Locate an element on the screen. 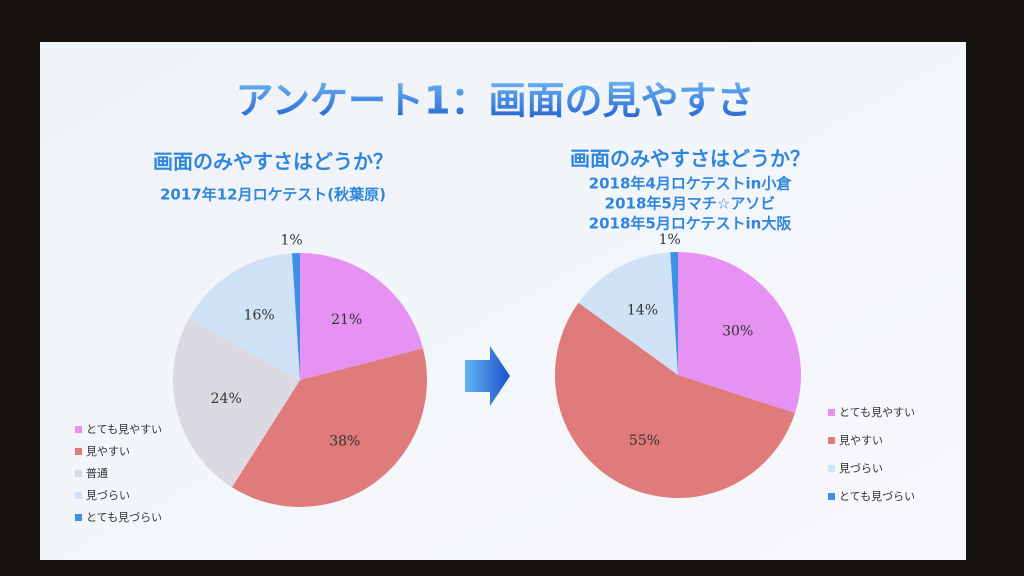 The image size is (1024, 576). legend-label: 普通 is located at coordinates (97, 473).